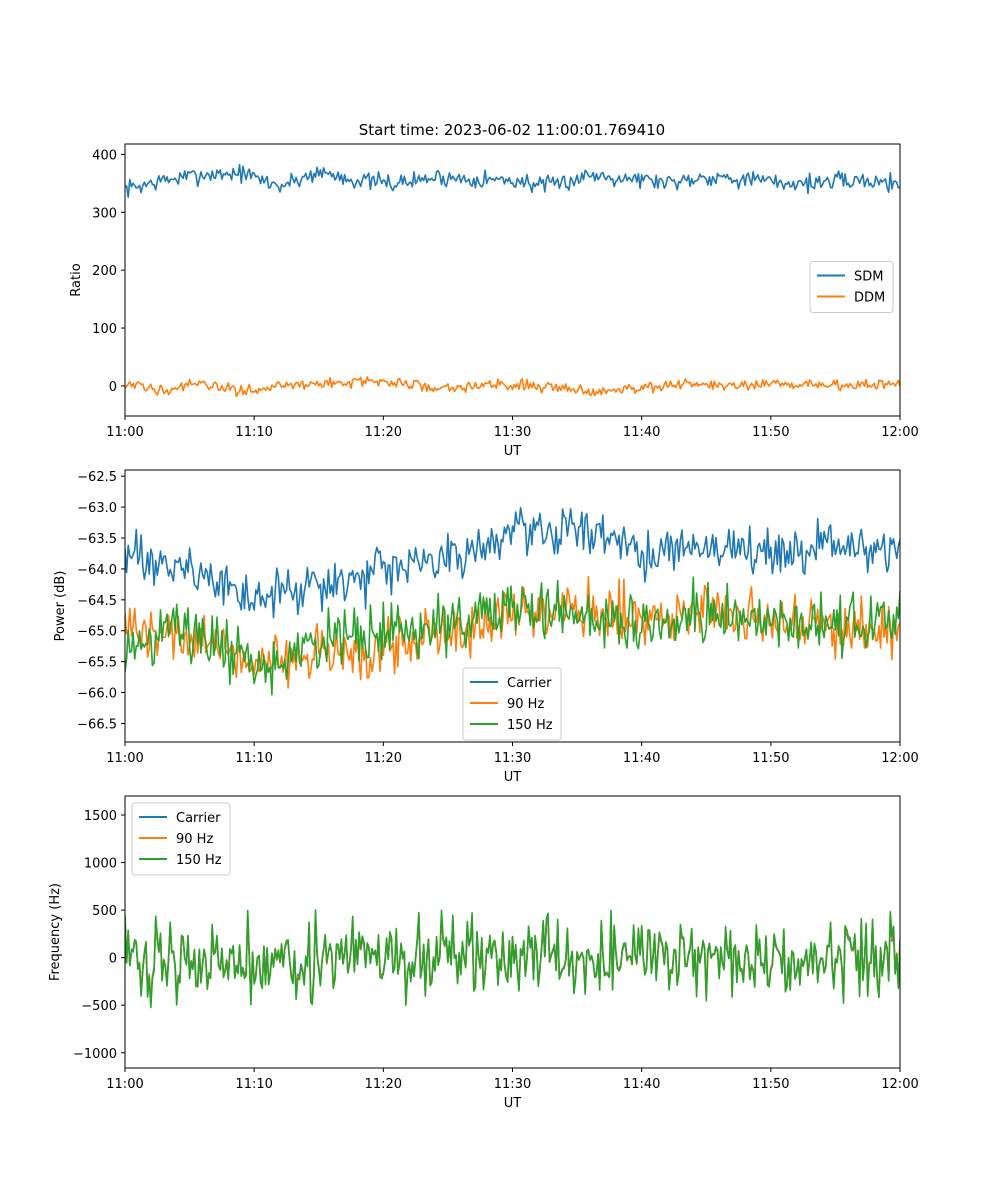 This screenshot has height=1200, width=1000. Describe the element at coordinates (512, 563) in the screenshot. I see `series-line-carrier` at that location.